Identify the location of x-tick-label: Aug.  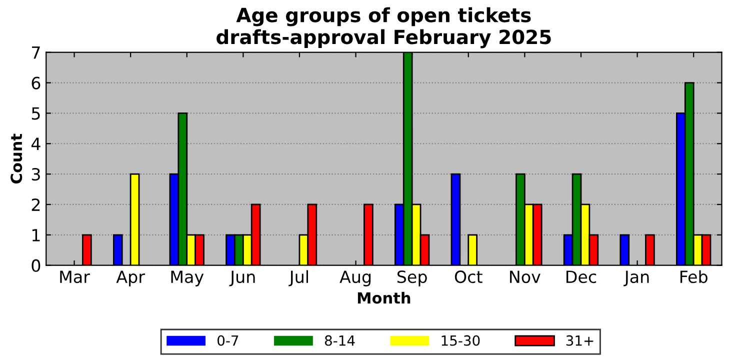
(355, 278).